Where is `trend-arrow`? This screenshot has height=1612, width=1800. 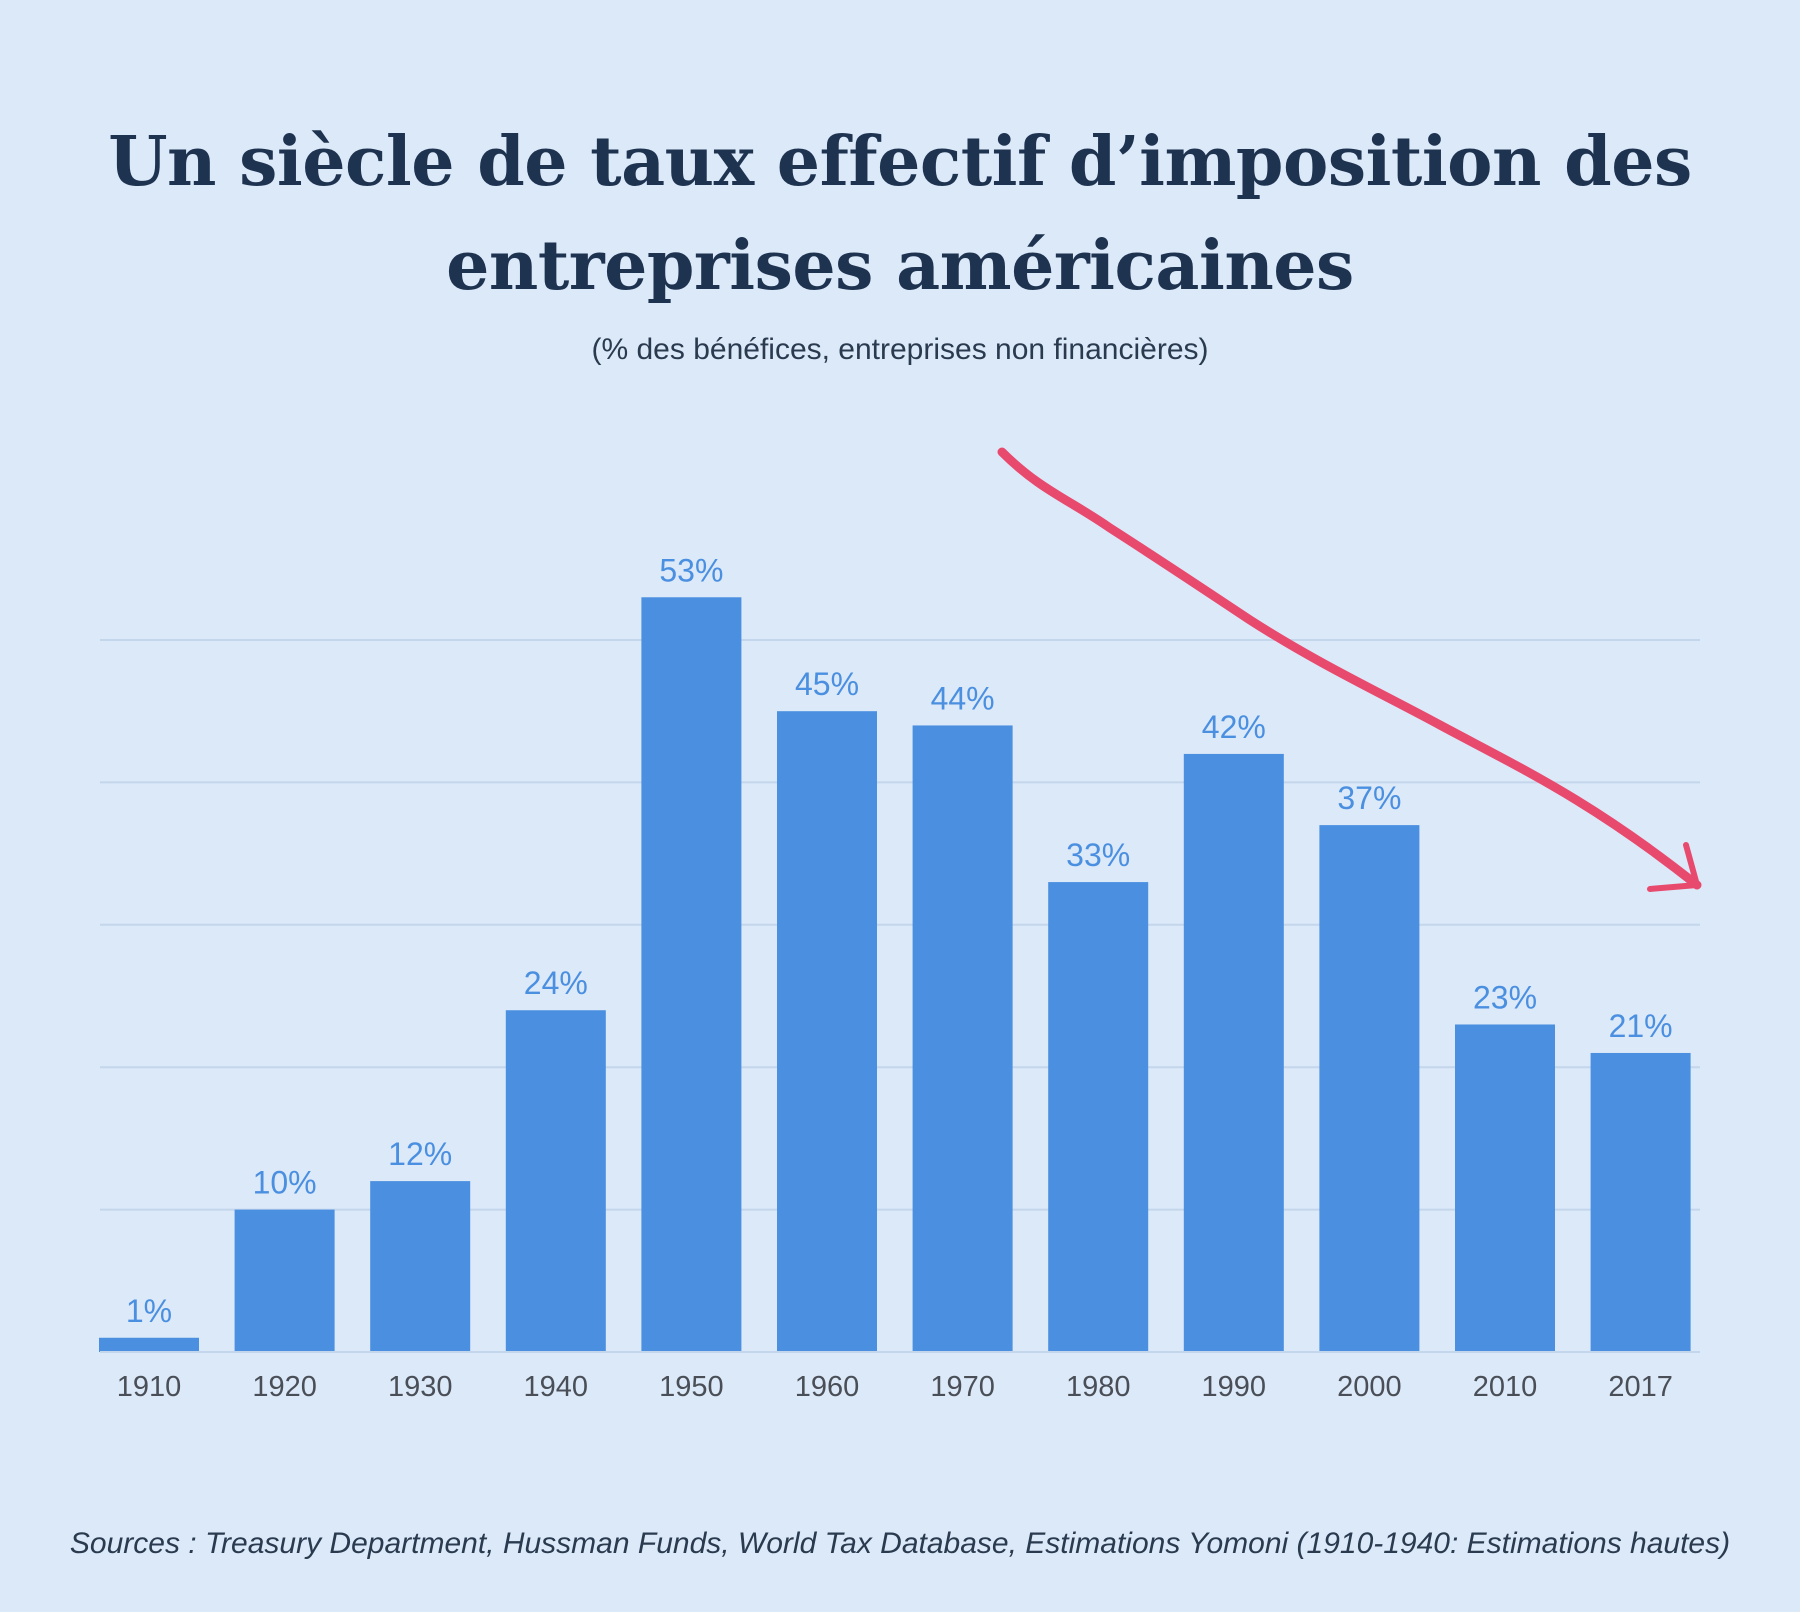
trend-arrow is located at coordinates (1349, 669).